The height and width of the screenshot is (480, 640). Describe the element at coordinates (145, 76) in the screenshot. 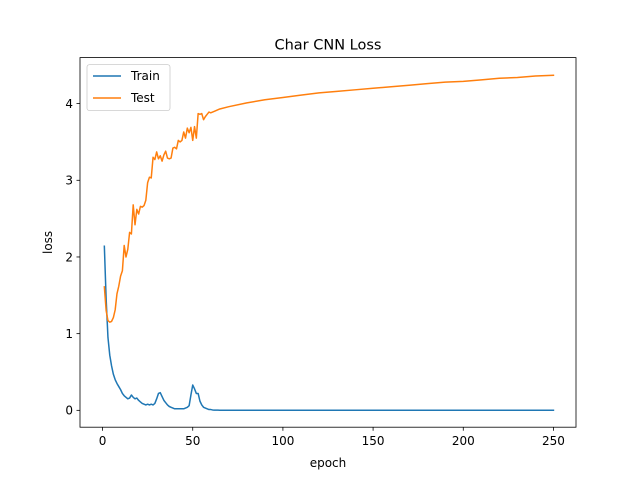

I see `legend-train-label: Train` at that location.